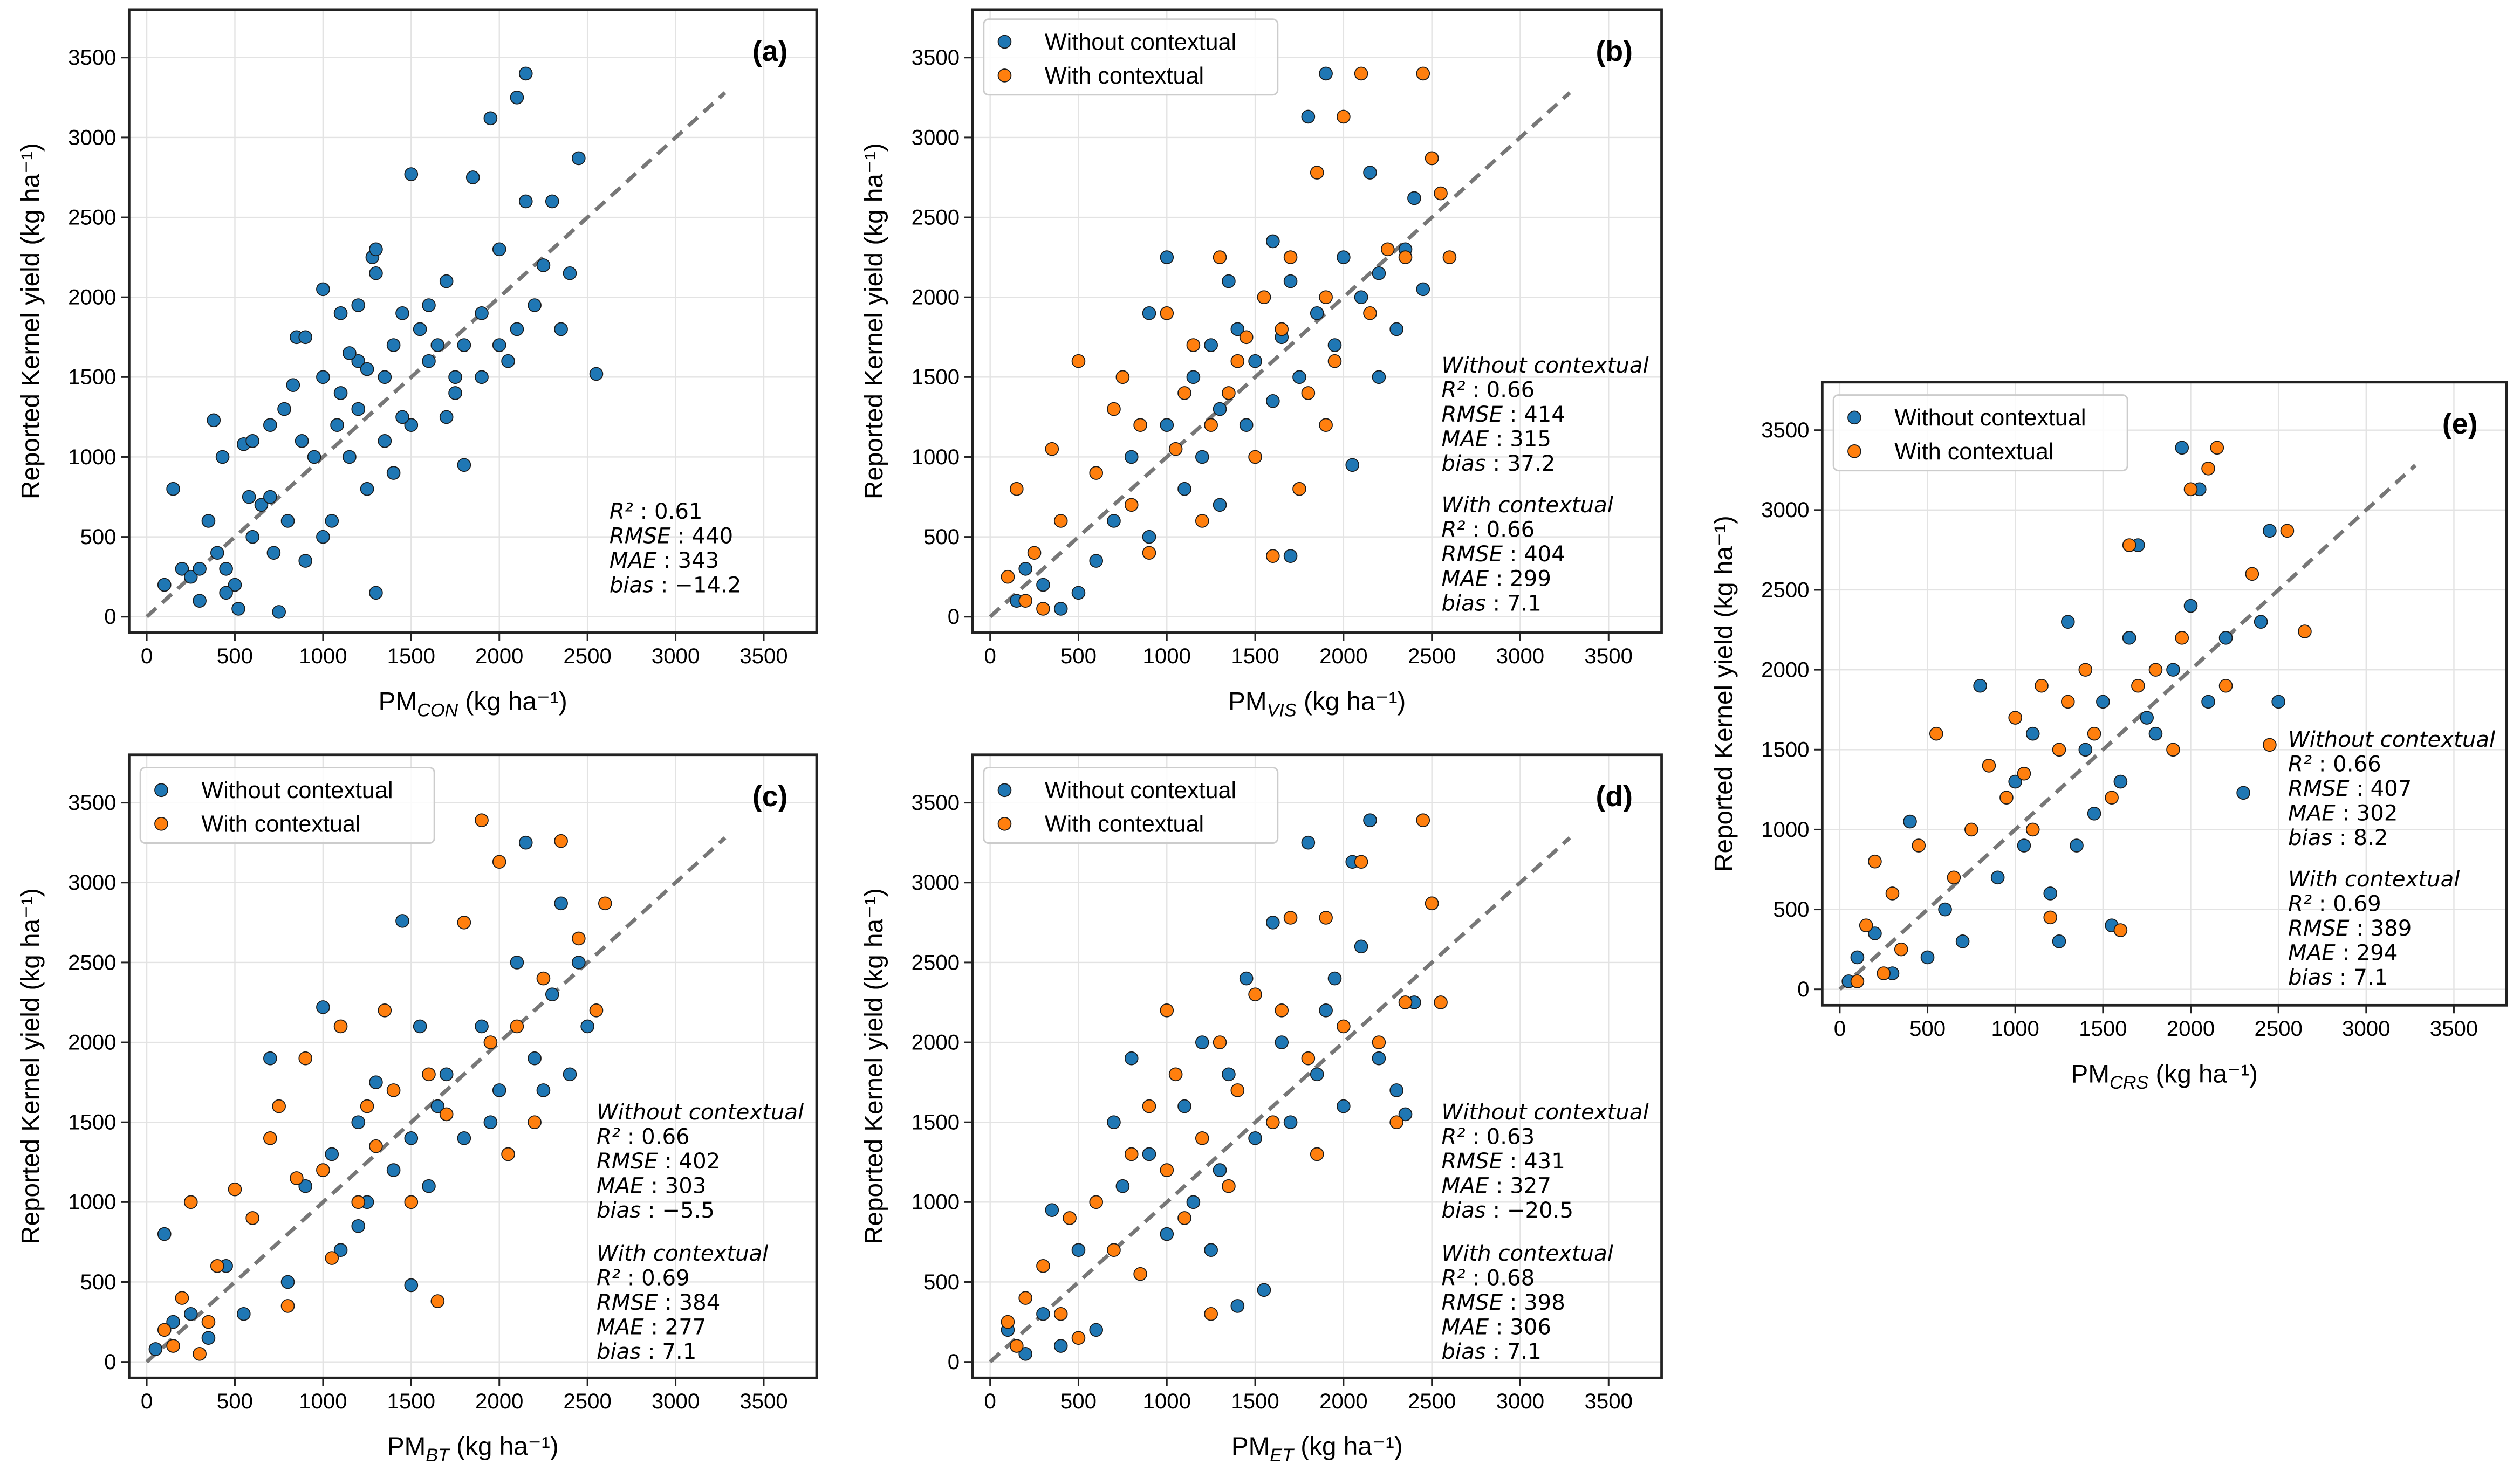  Describe the element at coordinates (764, 656) in the screenshot. I see `x-tick-label: 3500` at that location.